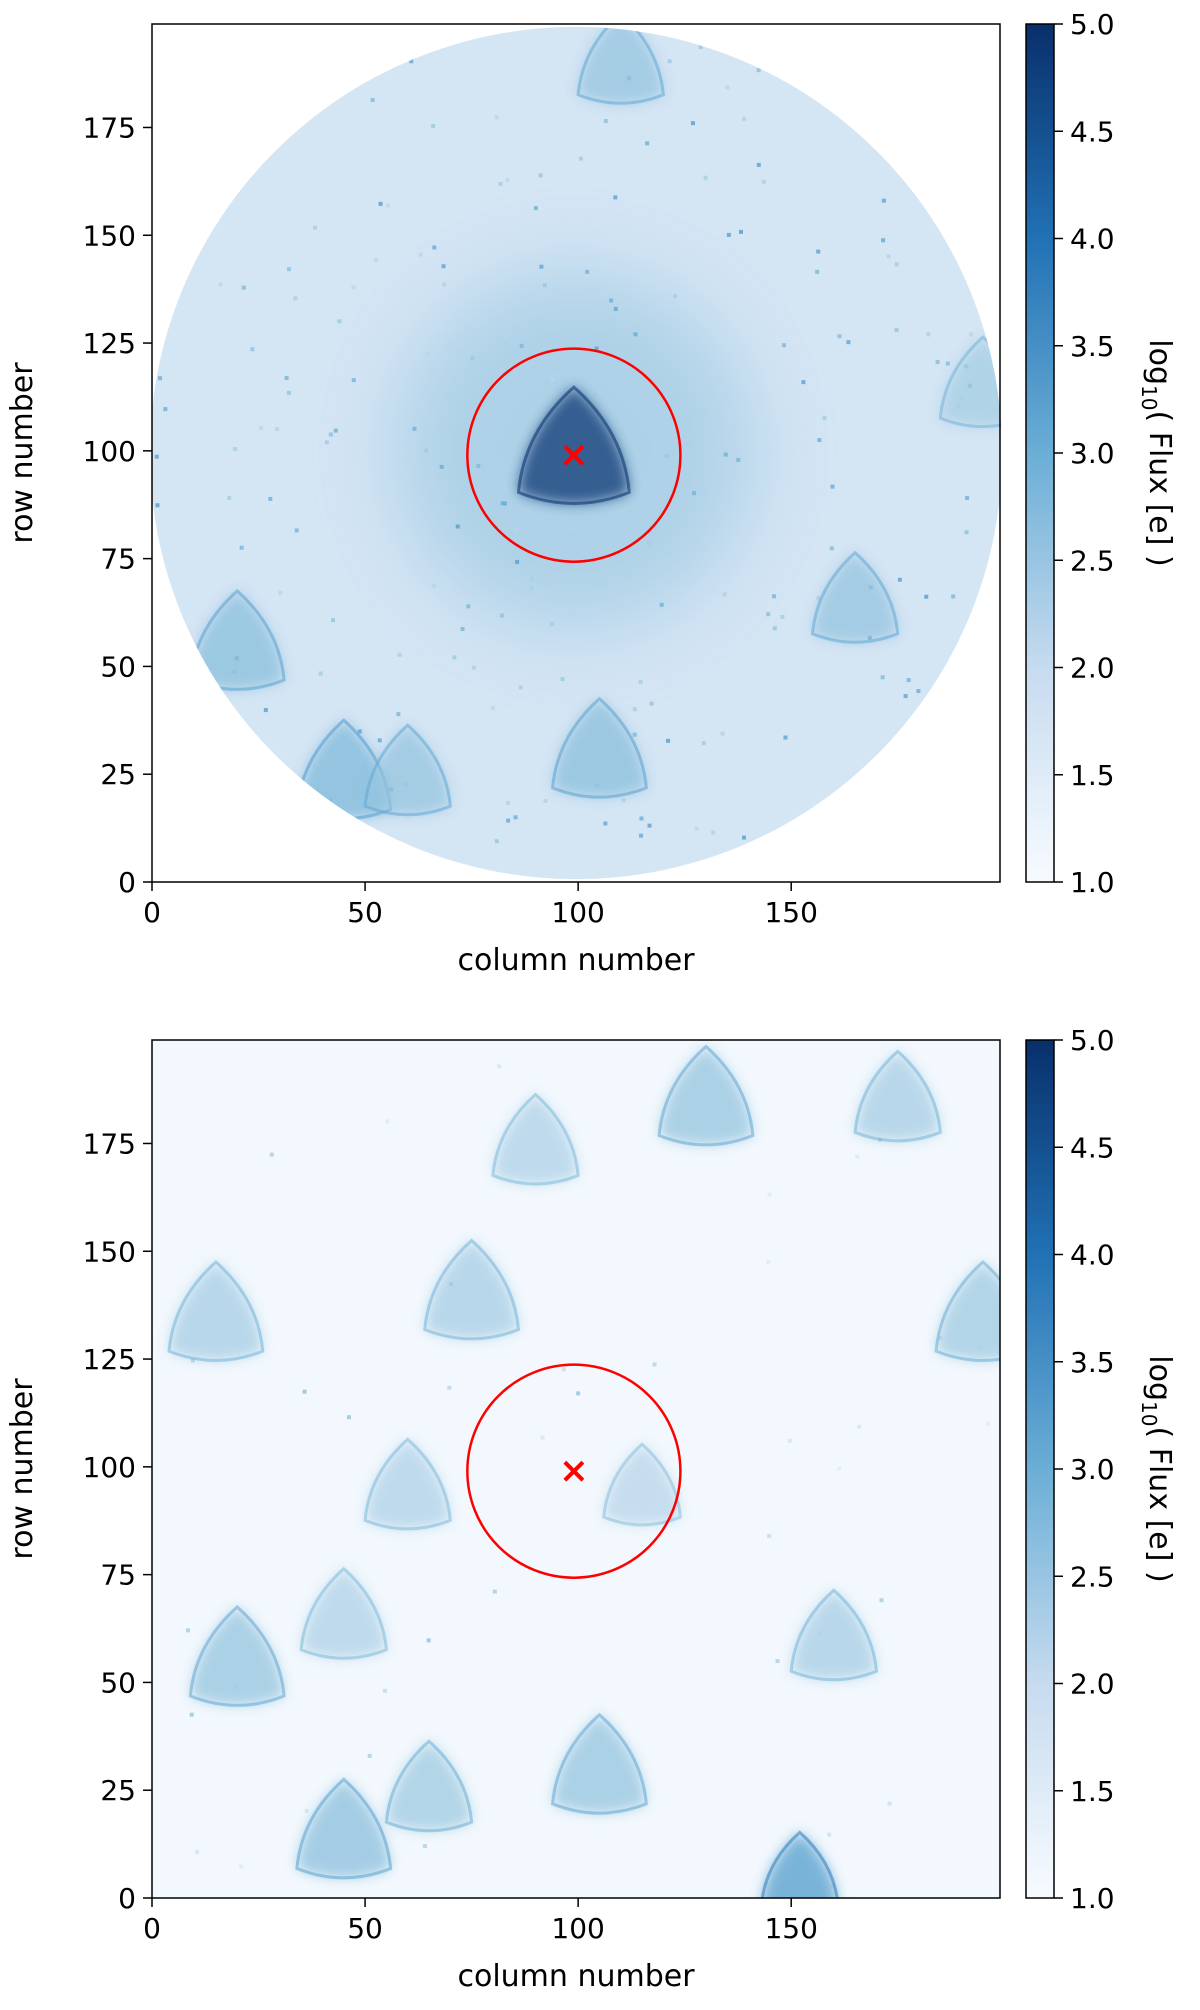 This screenshot has width=1200, height=2010. What do you see at coordinates (1092, 131) in the screenshot?
I see `colorbar-tick-label: 4.5` at bounding box center [1092, 131].